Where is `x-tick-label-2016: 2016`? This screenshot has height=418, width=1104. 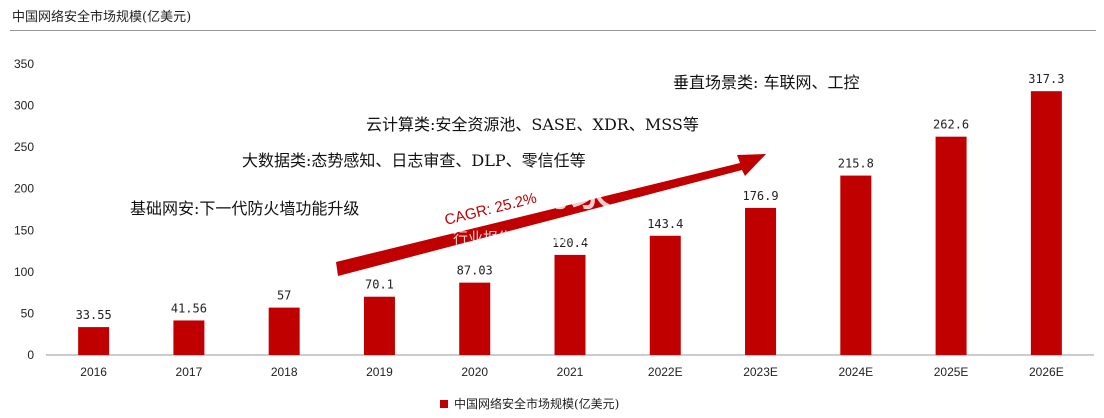 x-tick-label-2016: 2016 is located at coordinates (93, 372).